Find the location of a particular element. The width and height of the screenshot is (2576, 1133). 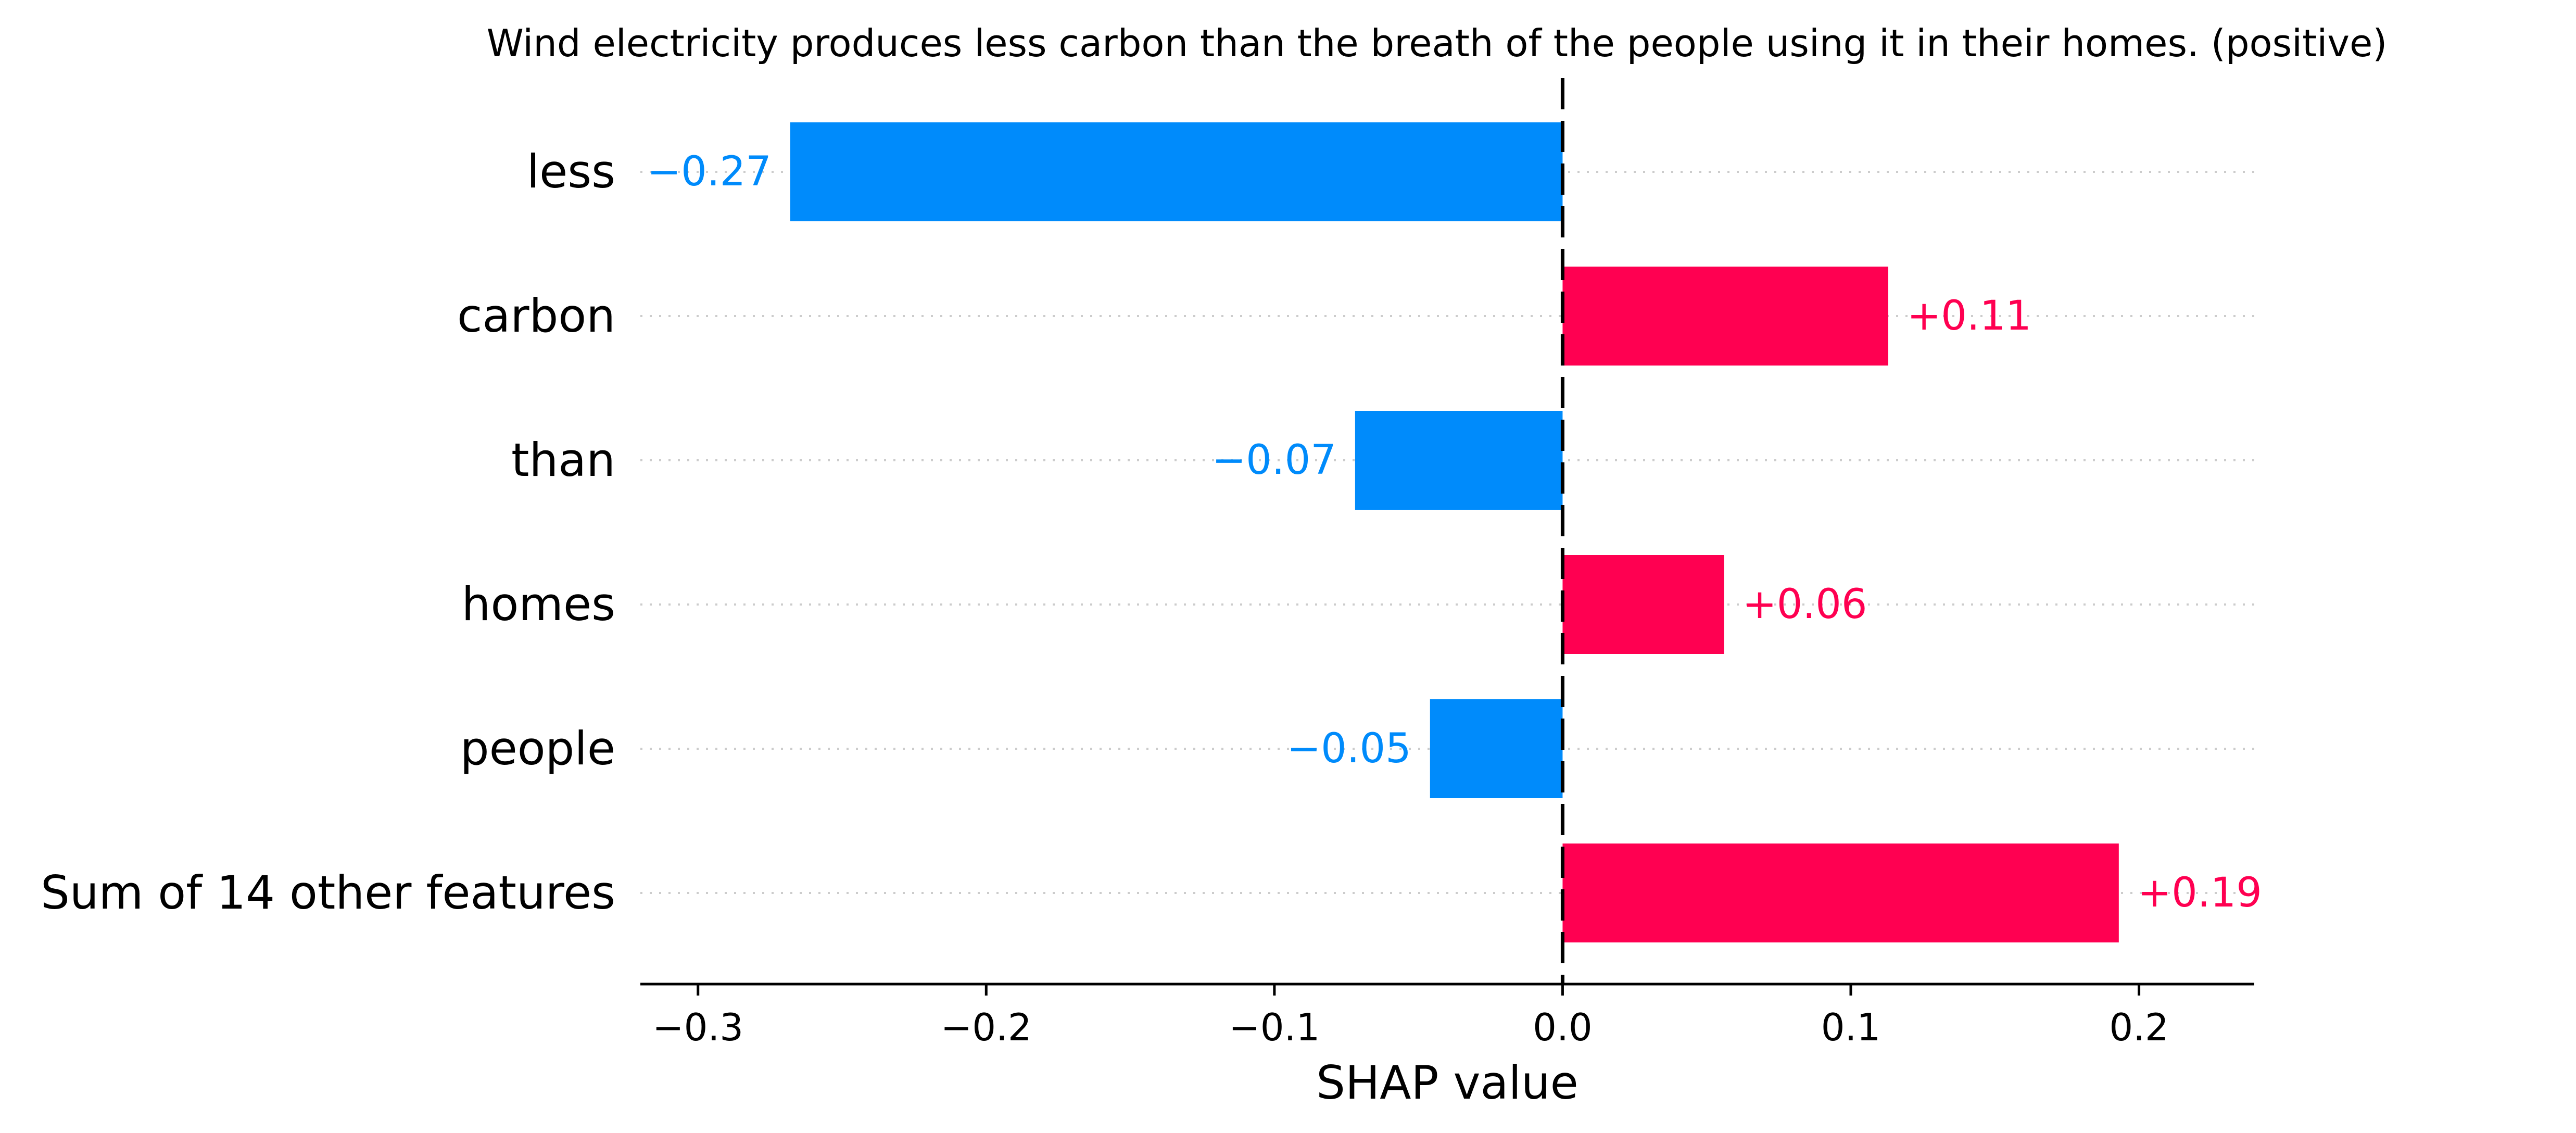

x-tick-label: −0.3 is located at coordinates (698, 1027).